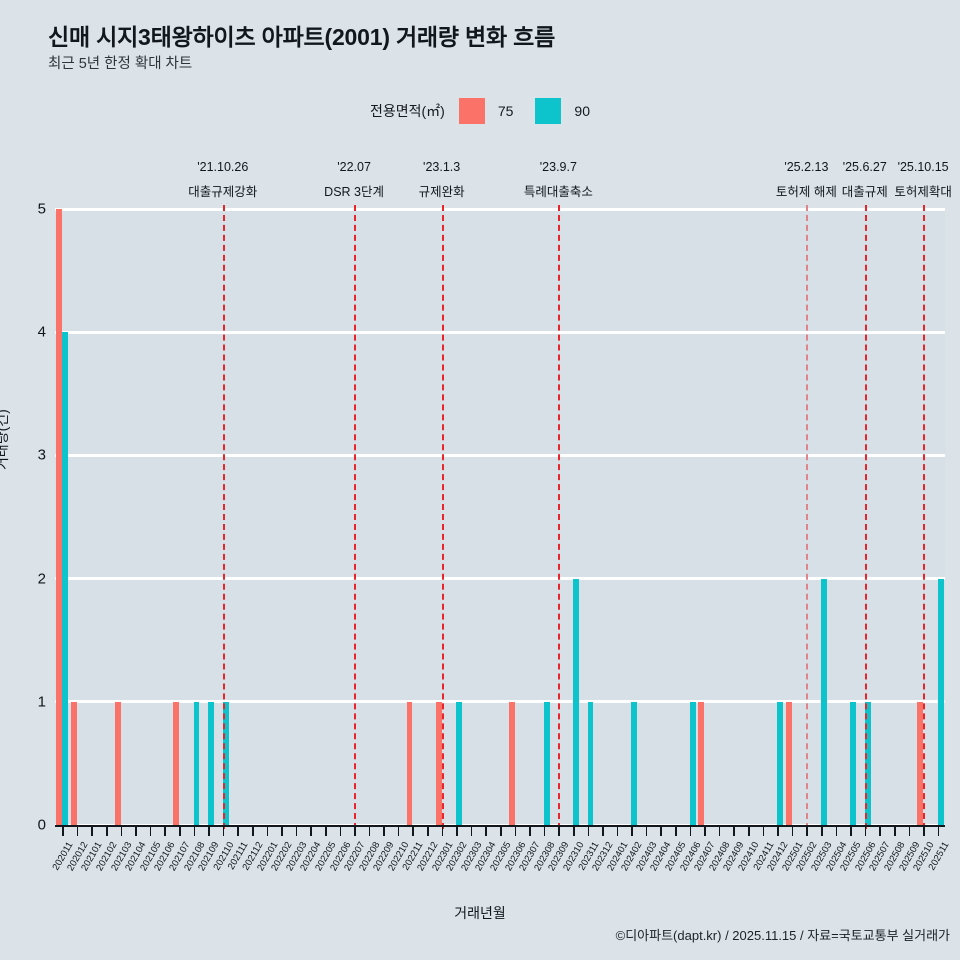 The height and width of the screenshot is (960, 960). Describe the element at coordinates (923, 167) in the screenshot. I see `event-date-202510: '25.10.15` at that location.